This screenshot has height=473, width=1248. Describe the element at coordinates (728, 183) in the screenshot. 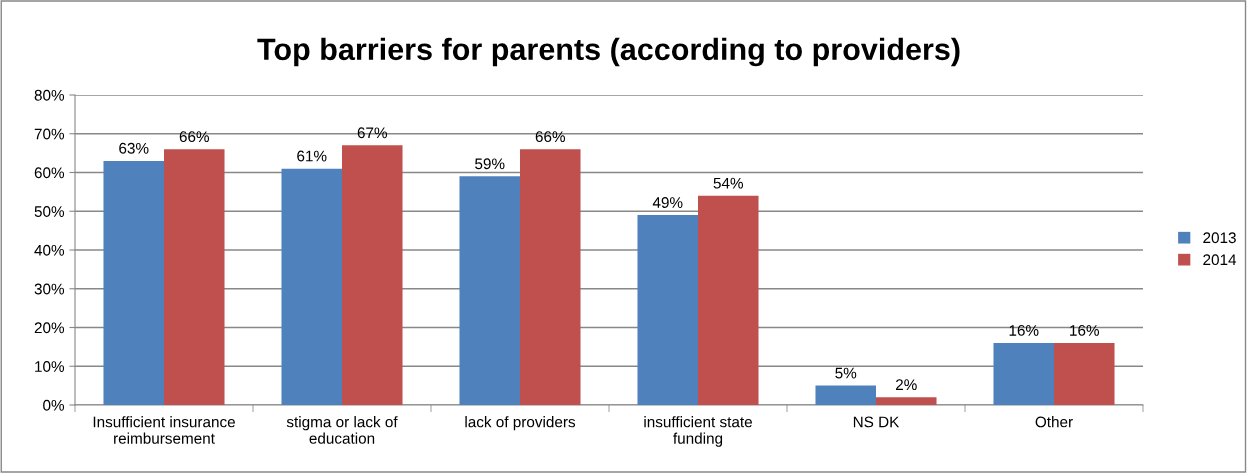

I see `data-label: 54%` at that location.